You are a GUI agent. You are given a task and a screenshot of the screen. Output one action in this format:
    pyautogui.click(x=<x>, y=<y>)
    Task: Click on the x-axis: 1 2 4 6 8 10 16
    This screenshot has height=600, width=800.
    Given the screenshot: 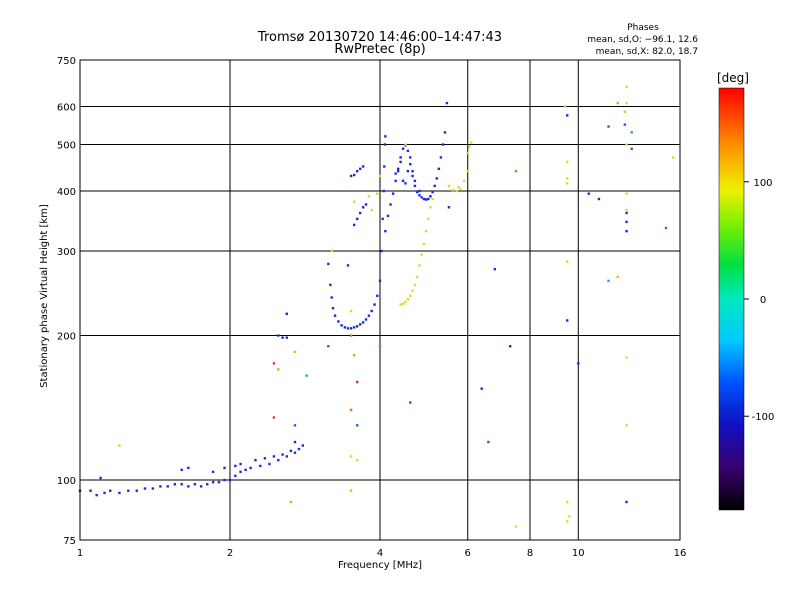 What is the action you would take?
    pyautogui.click(x=382, y=553)
    